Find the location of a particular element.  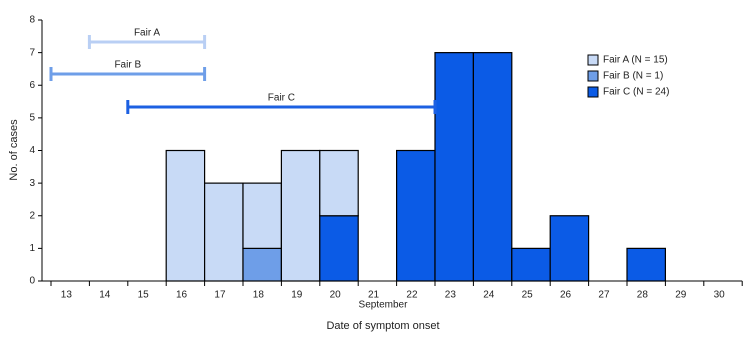

y-tick-label: 1 is located at coordinates (32, 248).